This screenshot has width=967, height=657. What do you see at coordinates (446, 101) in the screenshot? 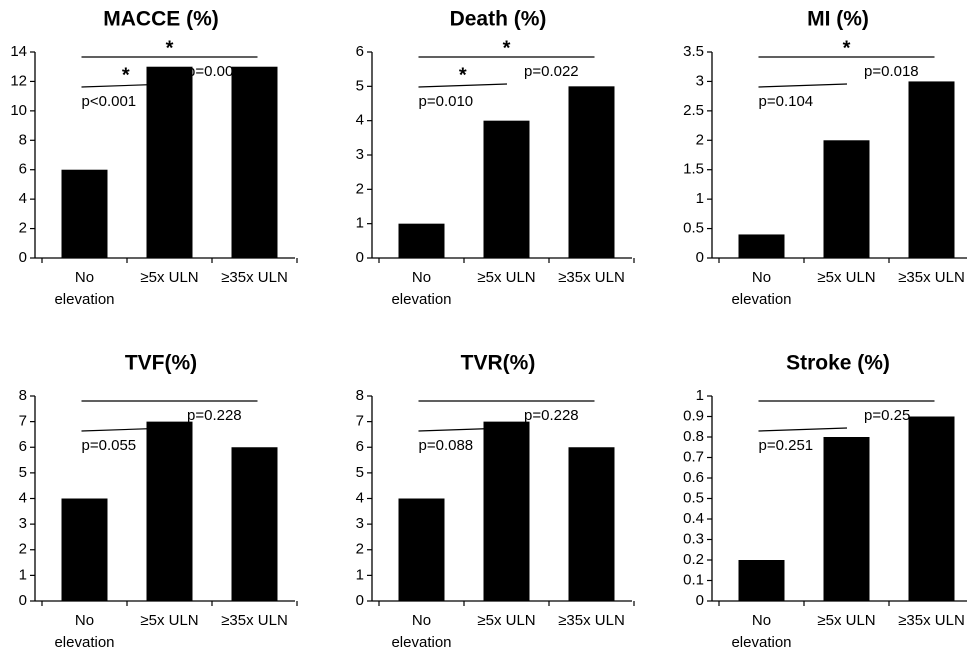
I see `p-value: p=0.010` at bounding box center [446, 101].